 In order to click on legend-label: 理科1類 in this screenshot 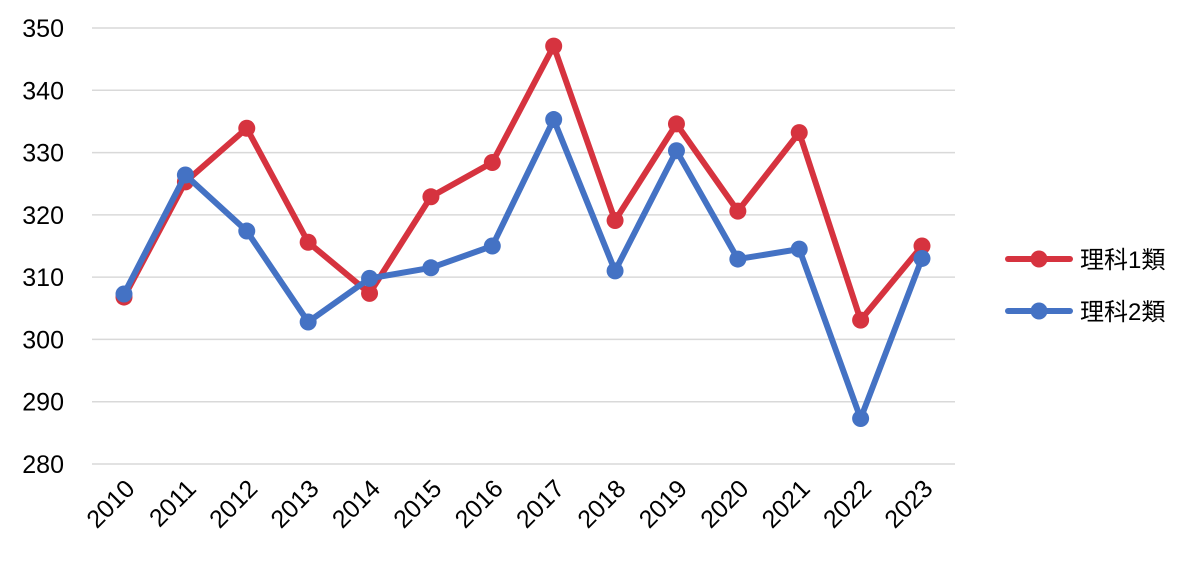, I will do `click(1122, 260)`.